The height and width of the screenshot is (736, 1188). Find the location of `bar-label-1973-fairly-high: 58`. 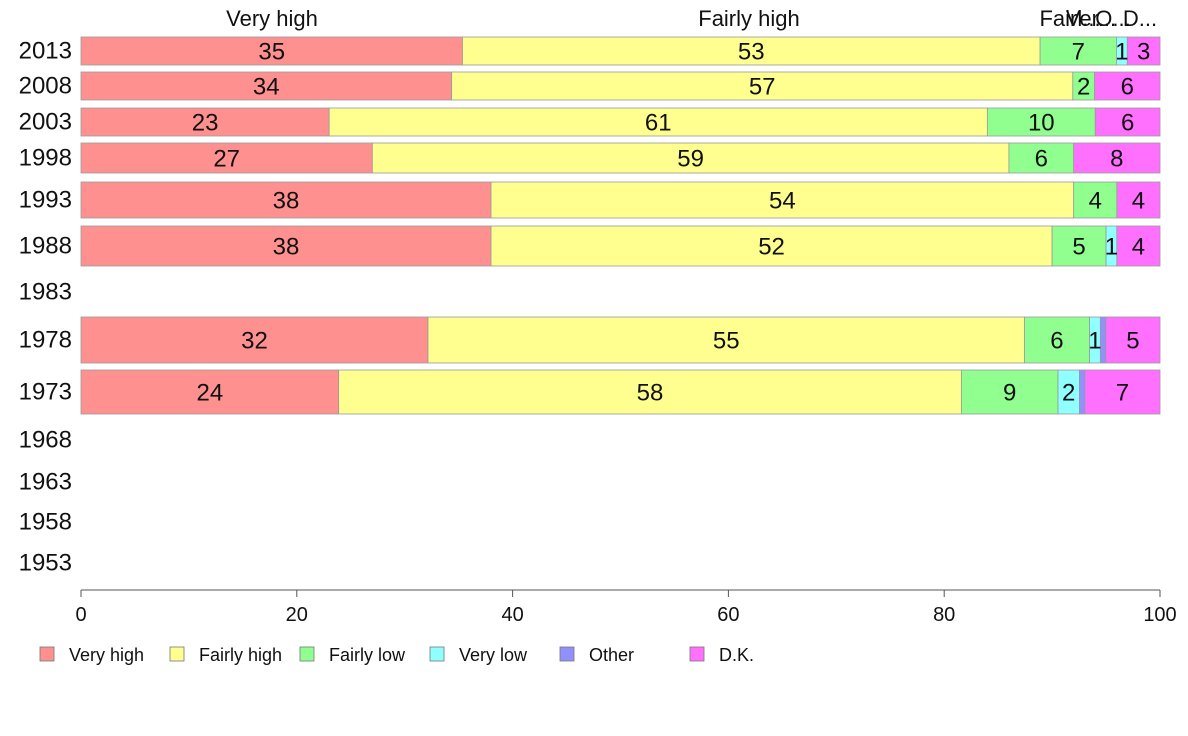

bar-label-1973-fairly-high: 58 is located at coordinates (650, 393).